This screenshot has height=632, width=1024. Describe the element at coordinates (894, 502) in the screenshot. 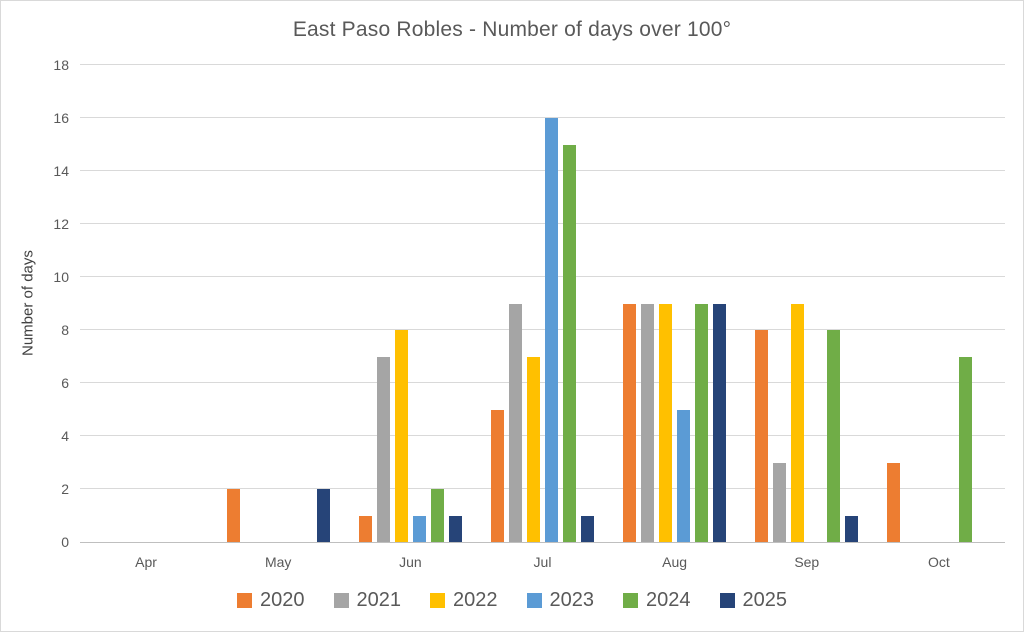

I see `bar-2020-oct` at that location.